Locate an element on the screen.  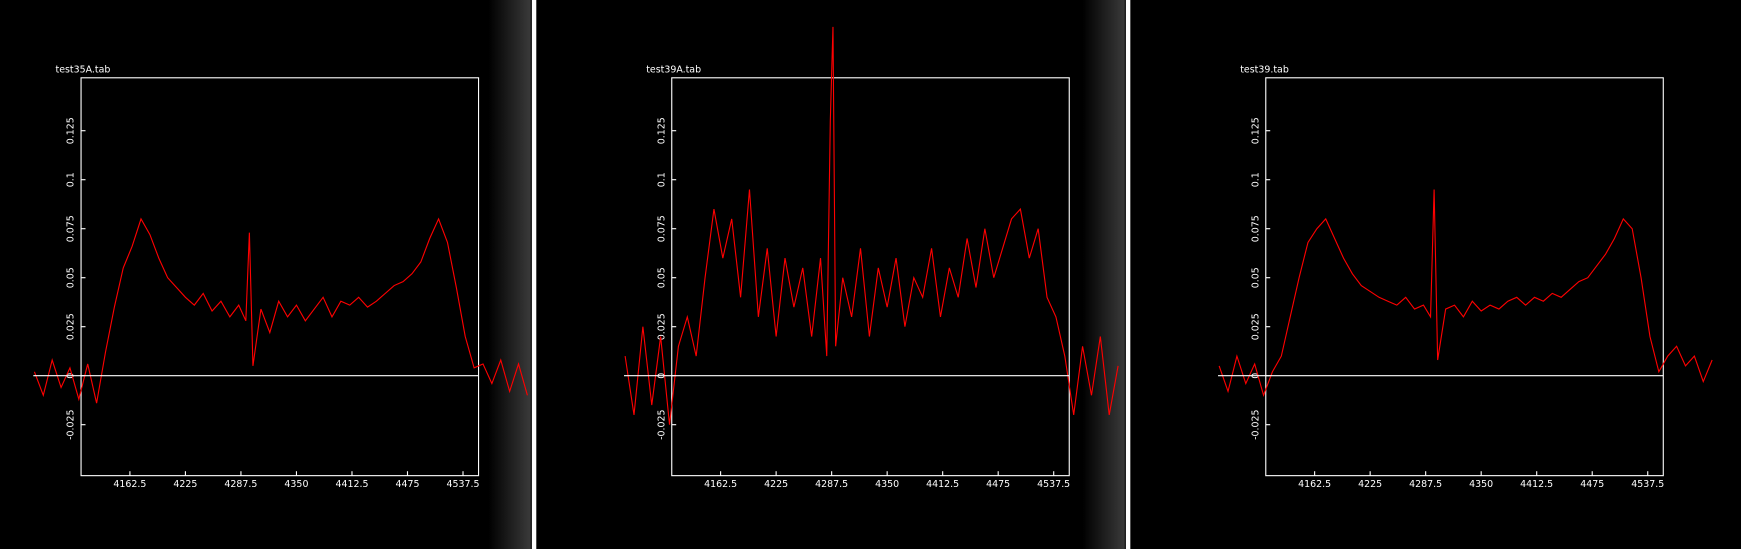
chart-title: test35A.tab is located at coordinates (83, 70).